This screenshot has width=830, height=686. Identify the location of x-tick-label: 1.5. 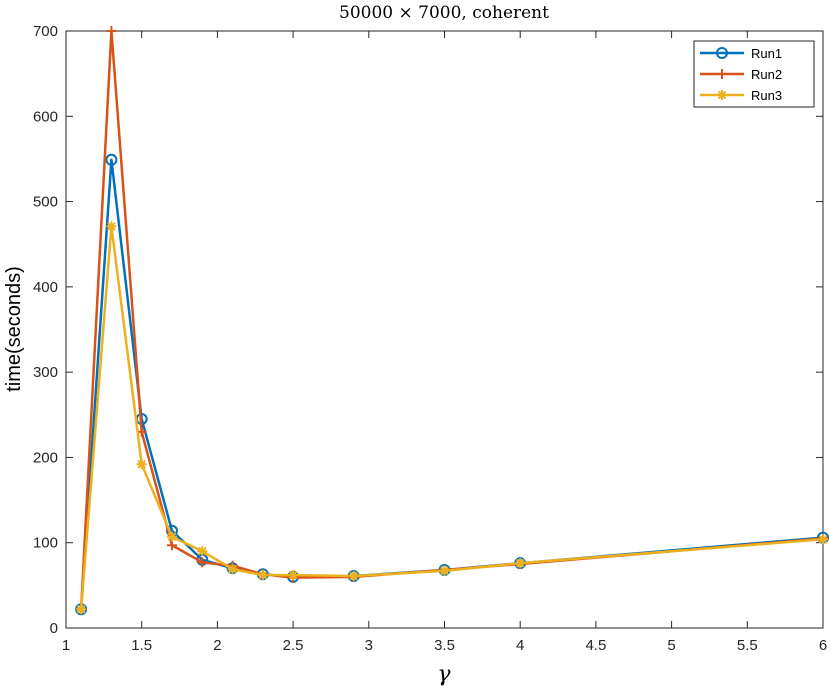
(141, 645).